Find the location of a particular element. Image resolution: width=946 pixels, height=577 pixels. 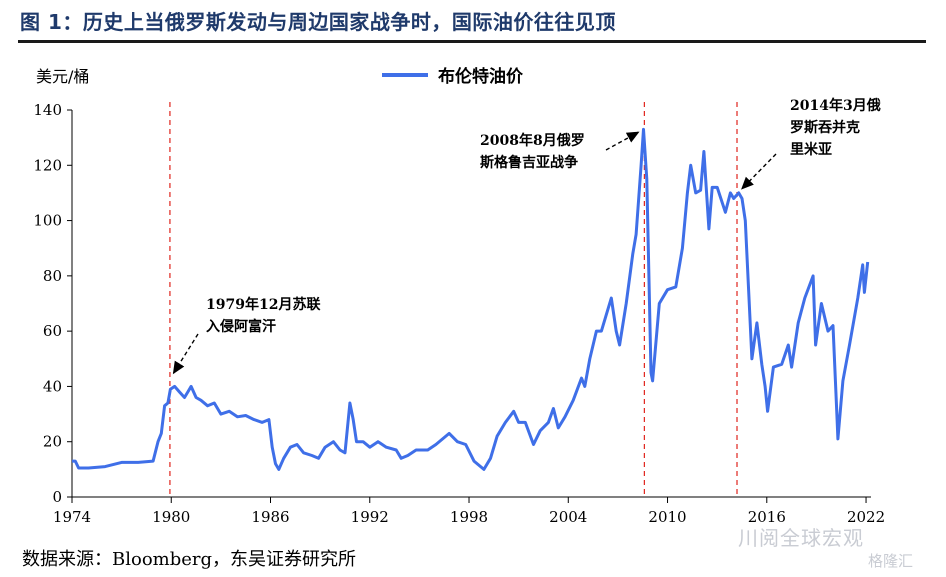

x-tick-label: 1980 is located at coordinates (171, 517).